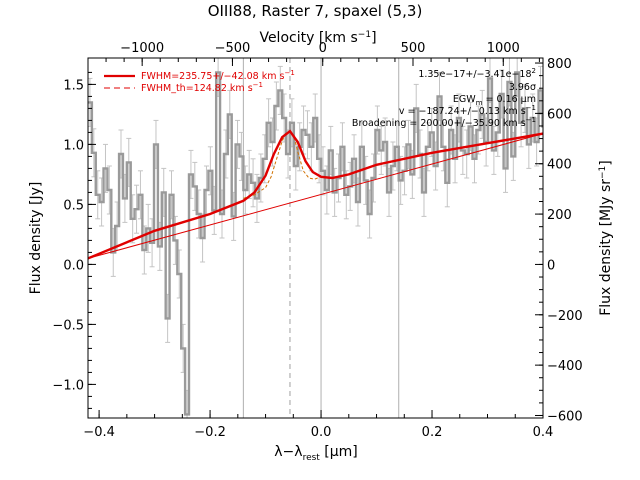 The height and width of the screenshot is (480, 640). I want to click on y2-axis-label-sup: −1, so click(603, 172).